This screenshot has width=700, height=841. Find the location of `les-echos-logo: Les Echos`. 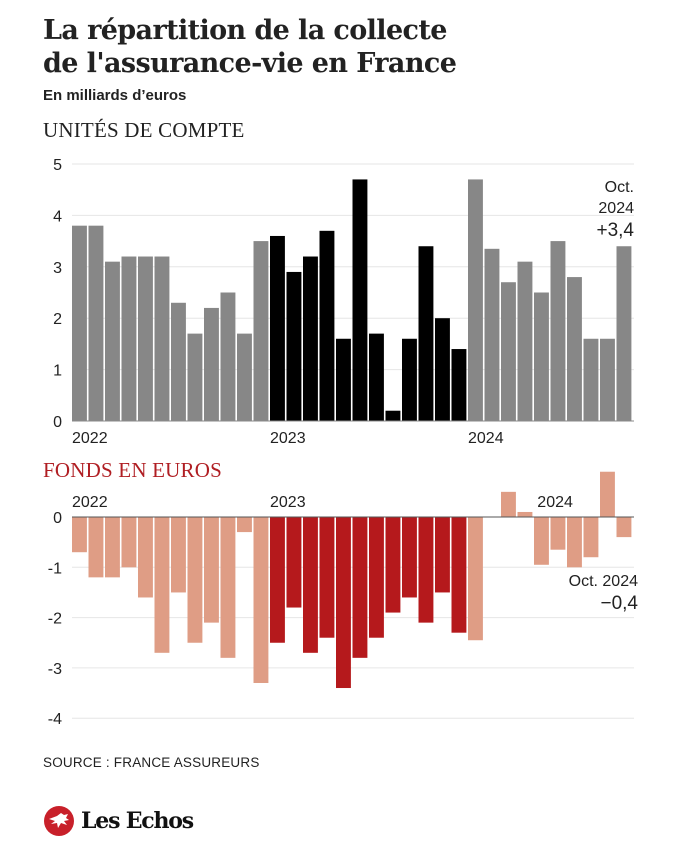

les-echos-logo: Les Echos is located at coordinates (118, 821).